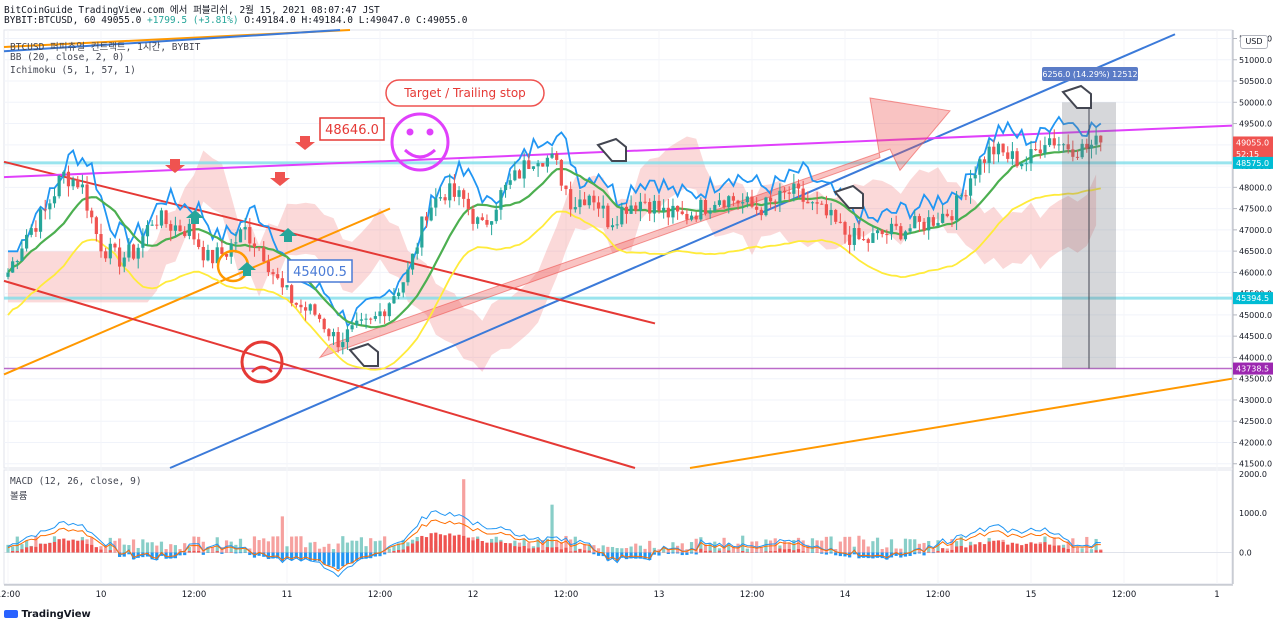 The height and width of the screenshot is (628, 1280). What do you see at coordinates (465, 93) in the screenshot?
I see `target-callout` at bounding box center [465, 93].